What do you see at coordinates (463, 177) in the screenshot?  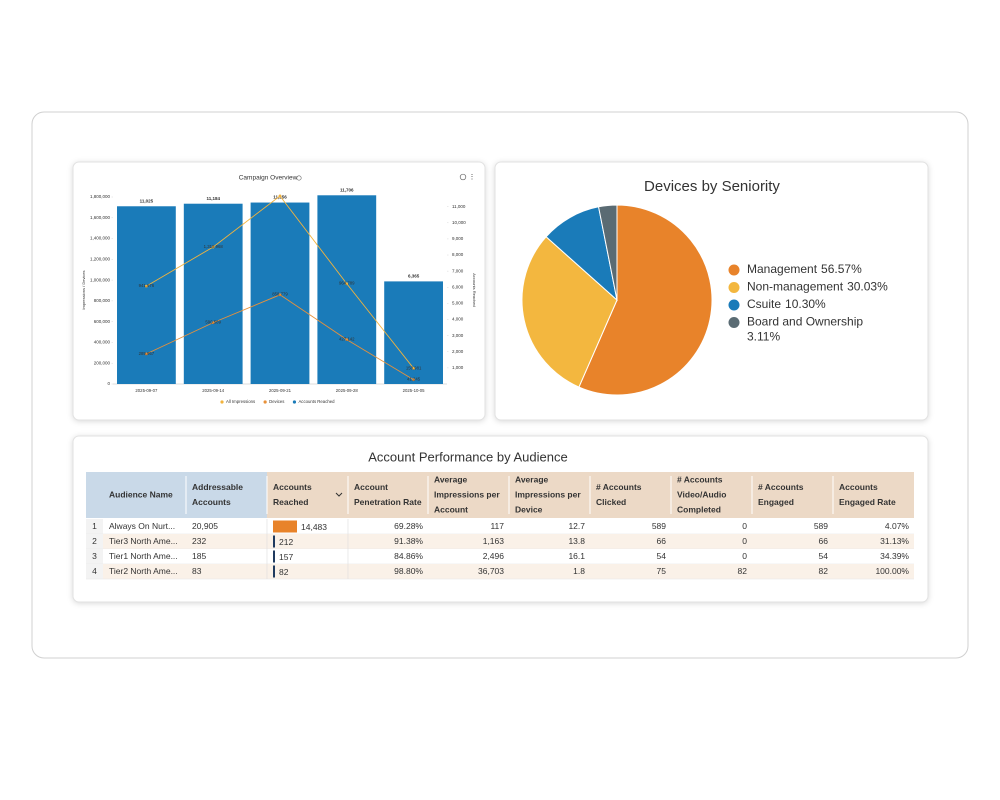 I see `settings-icon` at bounding box center [463, 177].